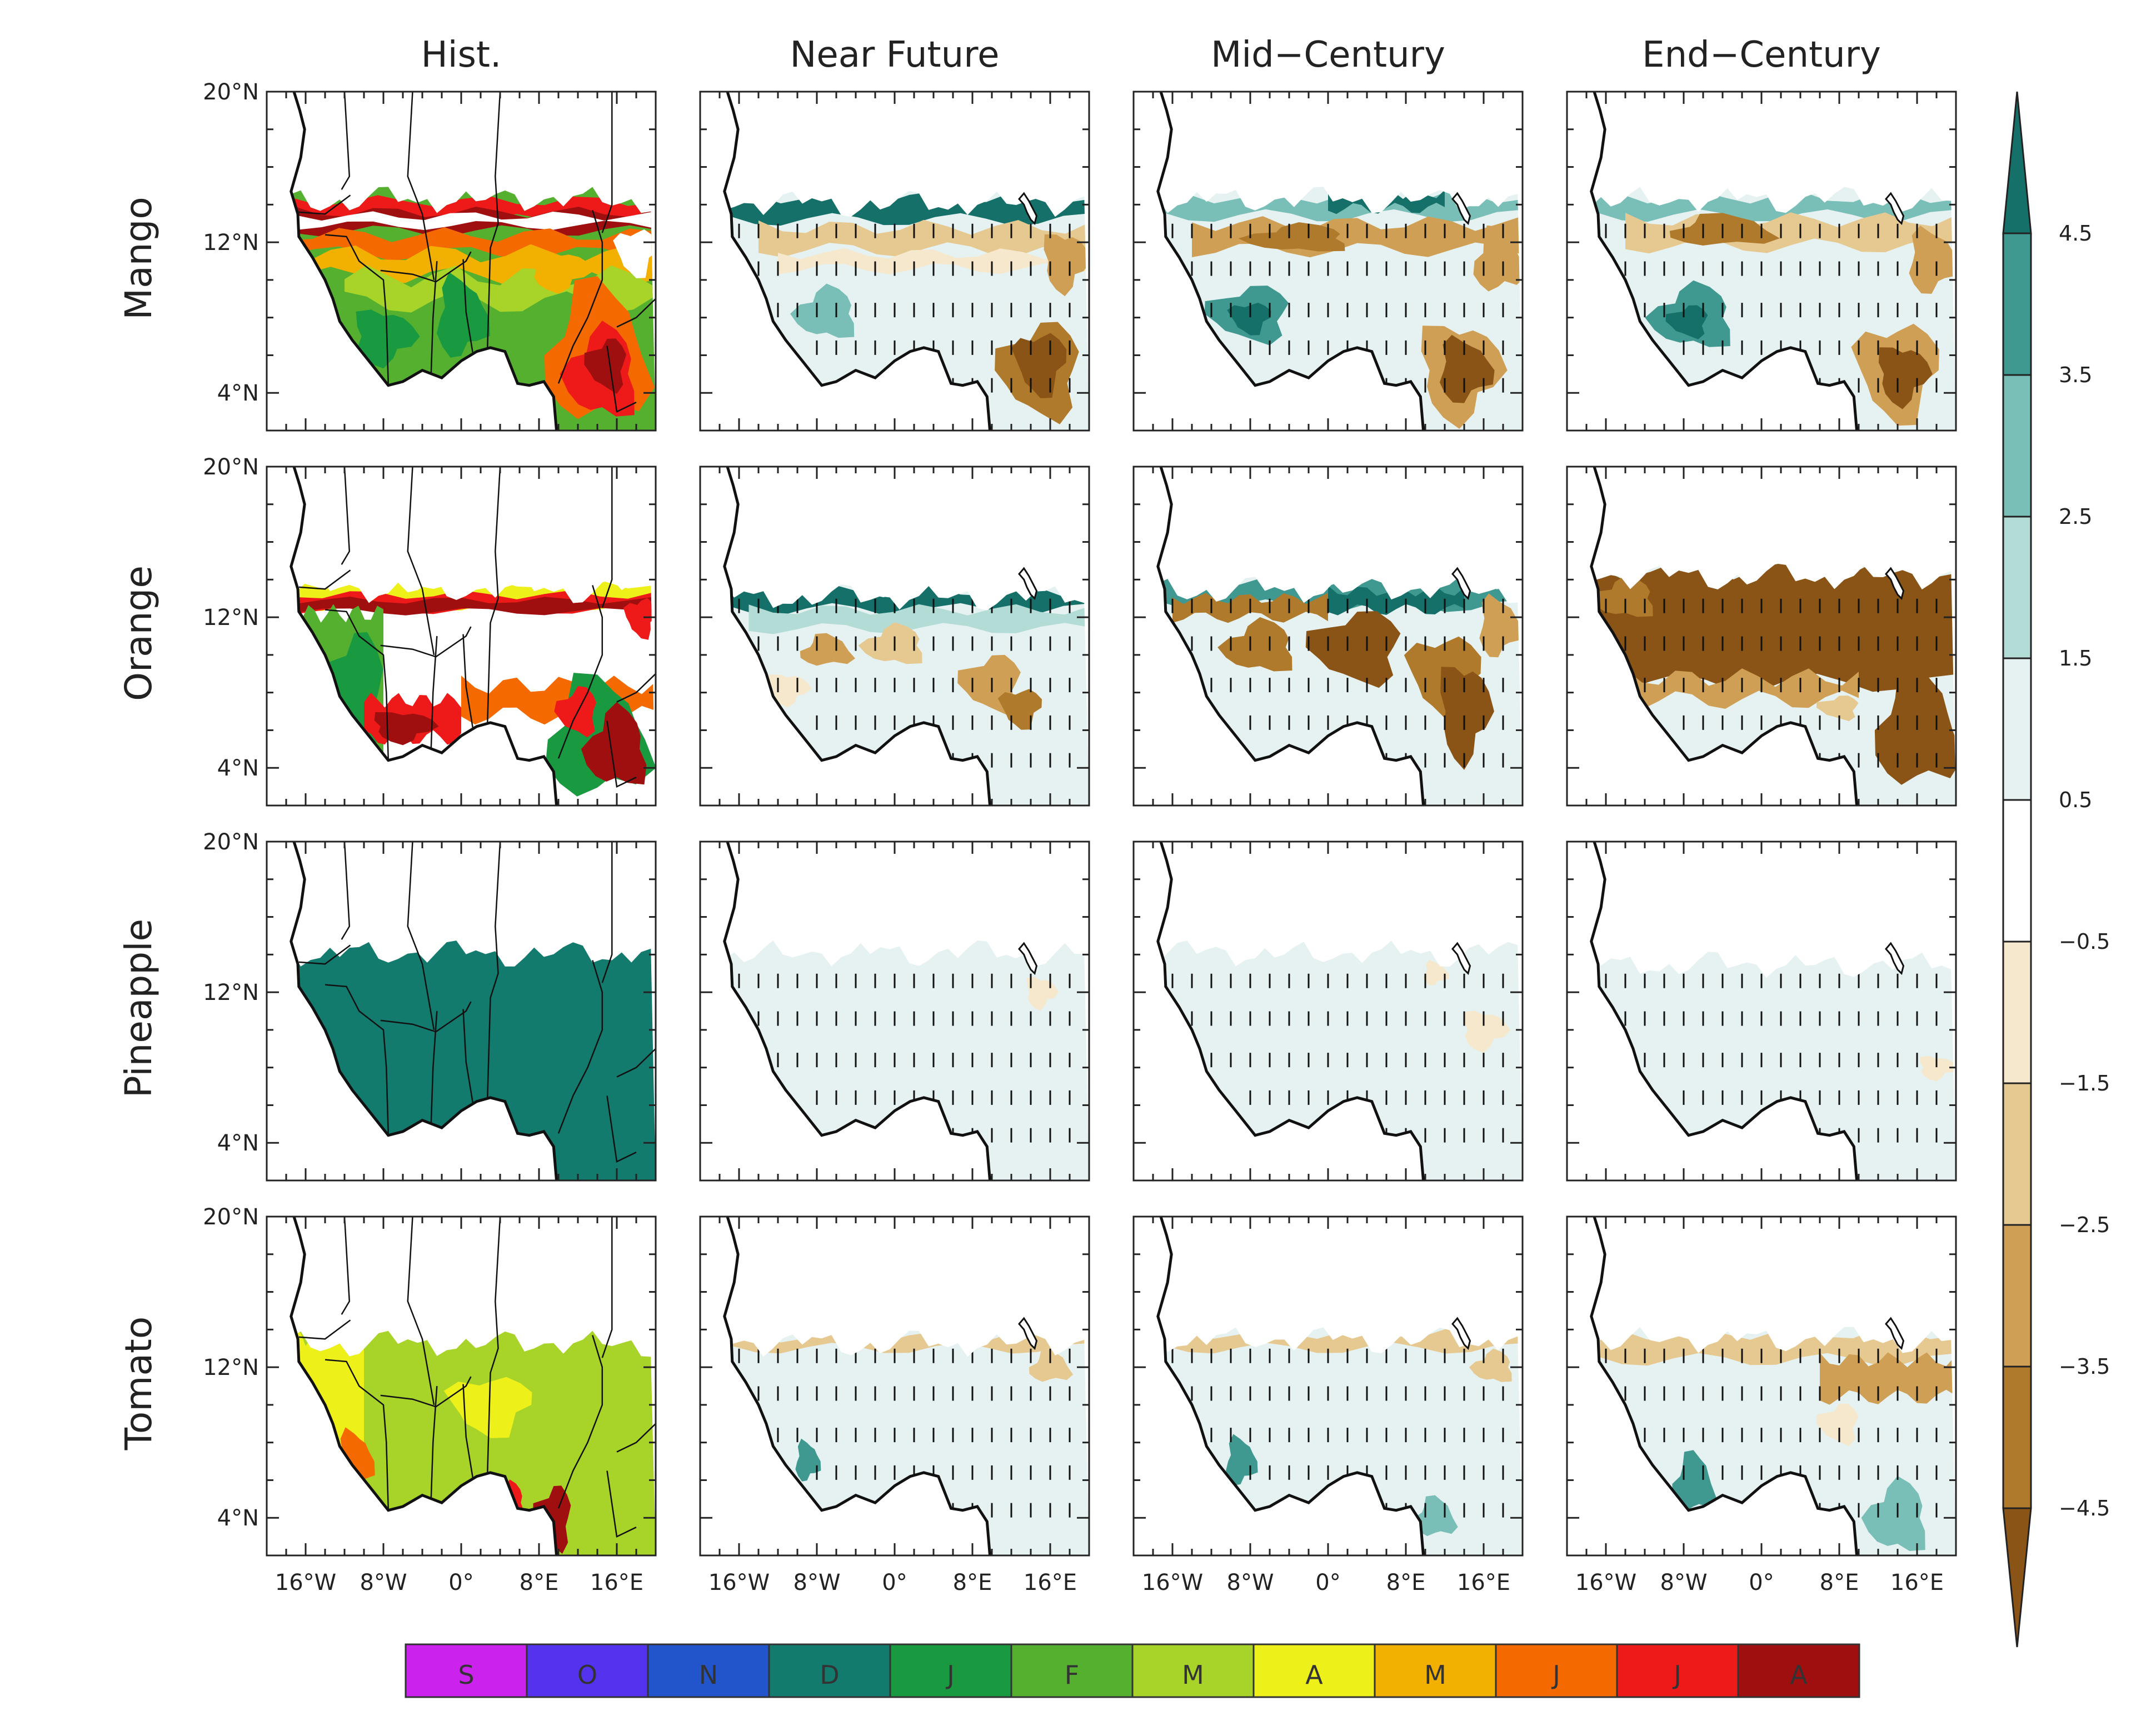 The width and height of the screenshot is (2156, 1711). Describe the element at coordinates (2017, 1577) in the screenshot. I see `colorbar-bottom-arrow` at that location.